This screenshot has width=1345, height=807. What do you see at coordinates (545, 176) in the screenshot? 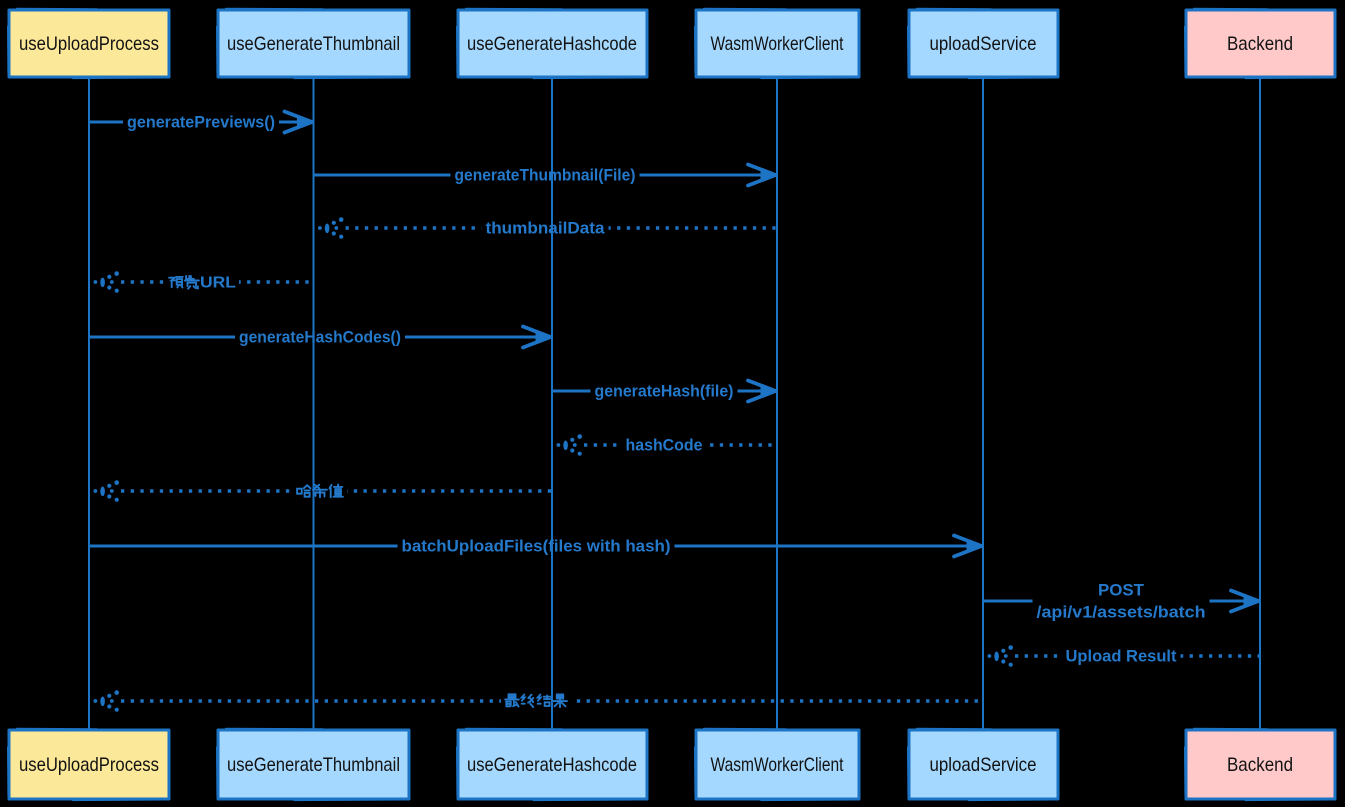
I see `svg-text: generateThumbnail(File)` at bounding box center [545, 176].